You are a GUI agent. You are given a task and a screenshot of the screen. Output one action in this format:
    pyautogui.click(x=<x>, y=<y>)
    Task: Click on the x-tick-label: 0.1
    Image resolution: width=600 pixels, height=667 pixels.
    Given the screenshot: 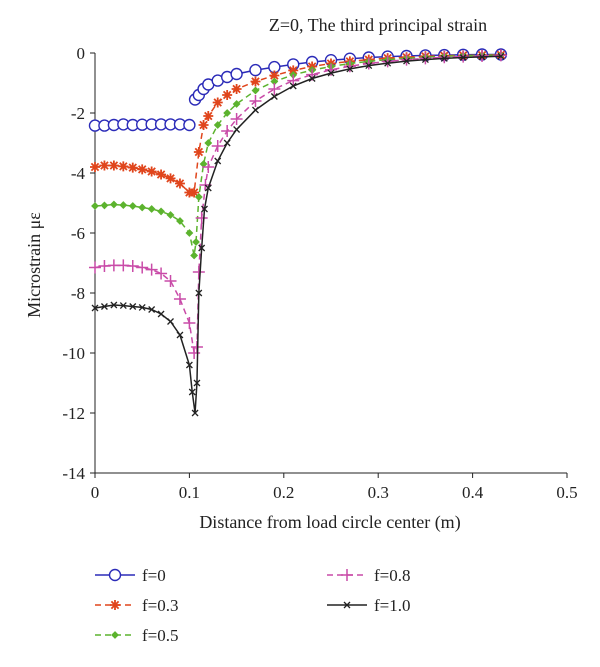 What is the action you would take?
    pyautogui.click(x=189, y=492)
    